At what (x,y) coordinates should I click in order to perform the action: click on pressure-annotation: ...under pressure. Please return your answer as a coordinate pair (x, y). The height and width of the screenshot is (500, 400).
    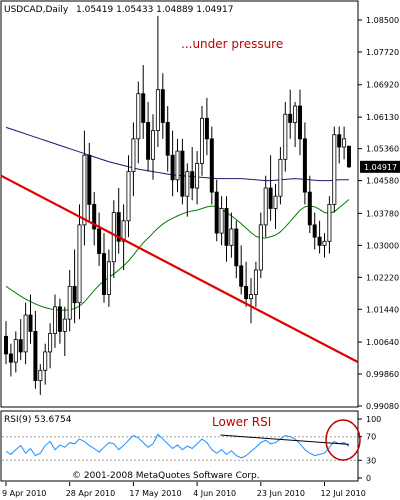
    Looking at the image, I should click on (232, 44).